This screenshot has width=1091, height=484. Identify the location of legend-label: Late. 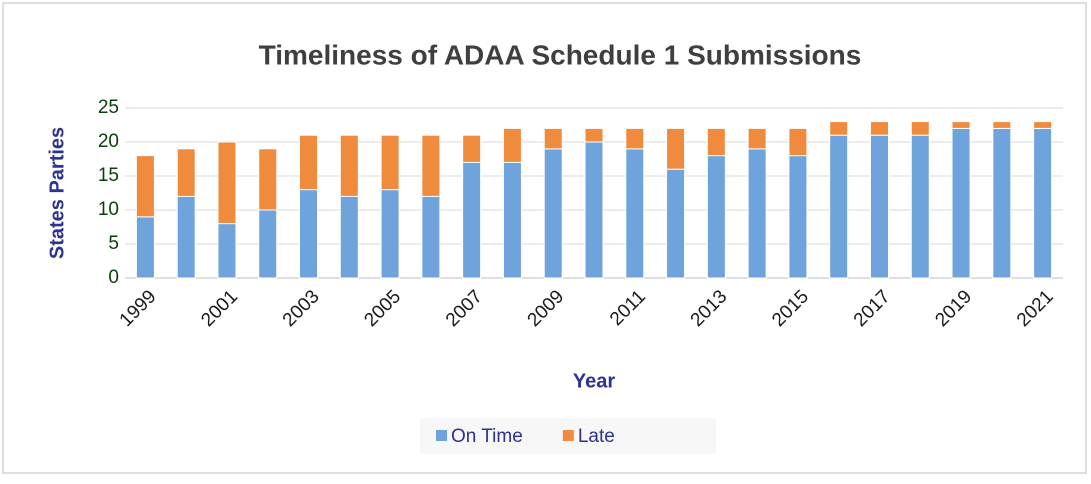
(596, 436).